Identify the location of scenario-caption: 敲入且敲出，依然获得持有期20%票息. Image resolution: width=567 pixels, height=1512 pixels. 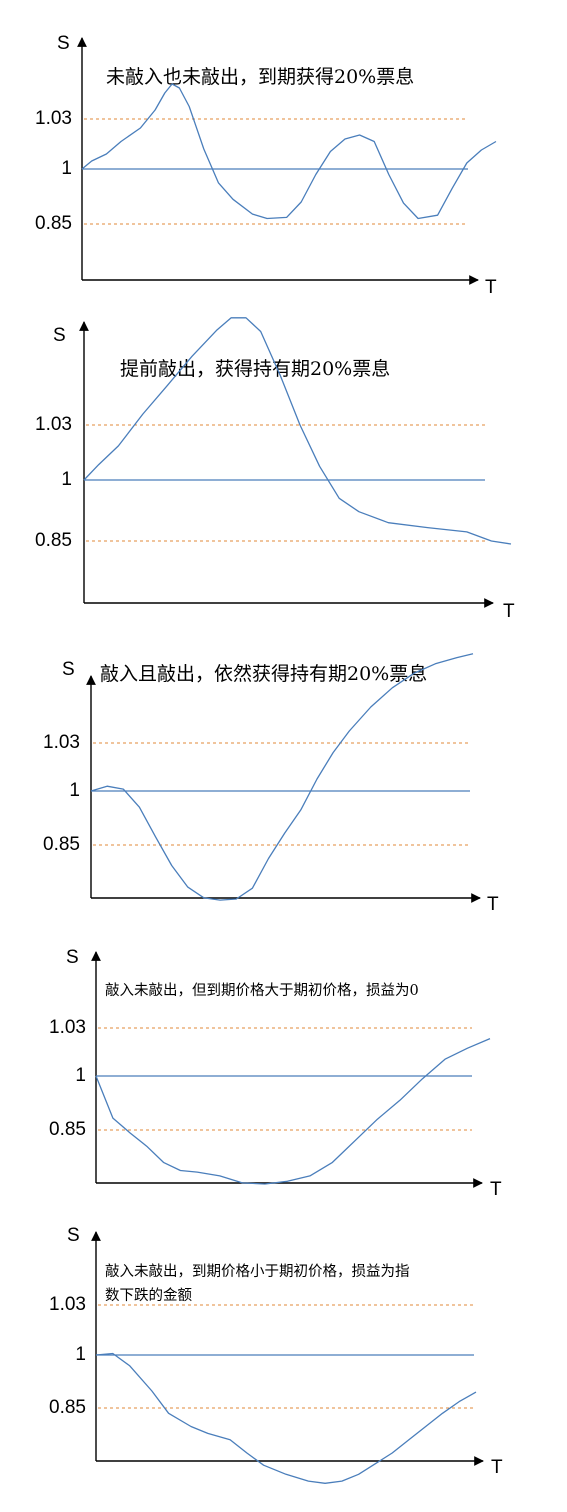
(263, 674).